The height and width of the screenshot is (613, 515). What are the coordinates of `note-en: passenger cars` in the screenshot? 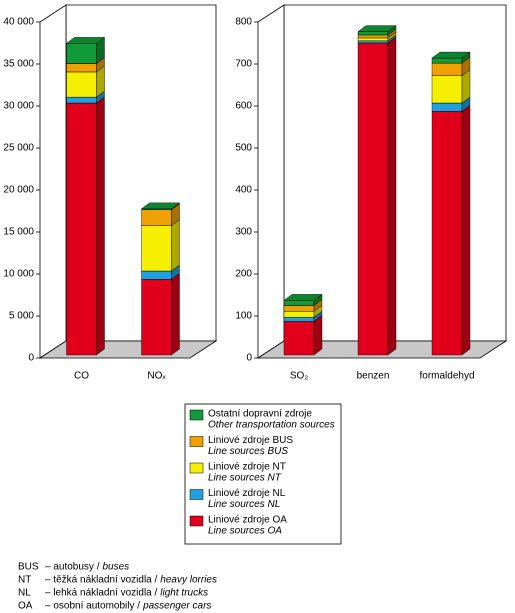 It's located at (176, 606).